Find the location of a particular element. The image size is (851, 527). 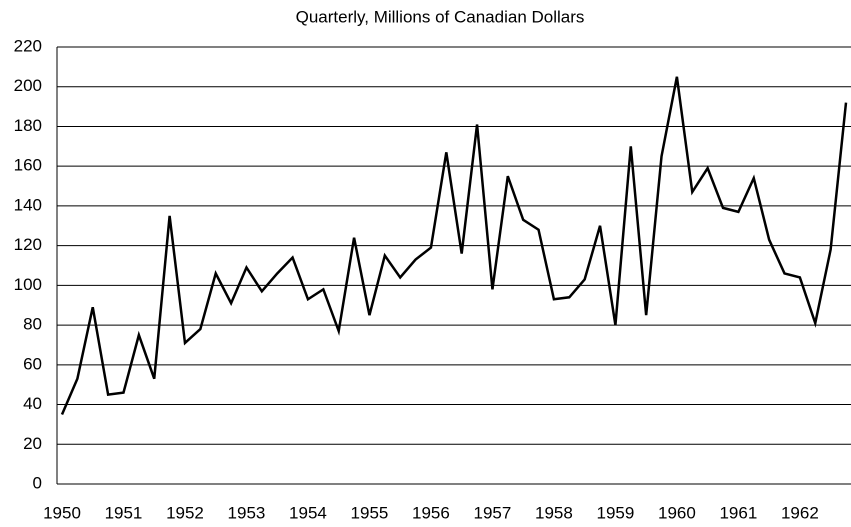

y-tick-label: 200 is located at coordinates (28, 85).